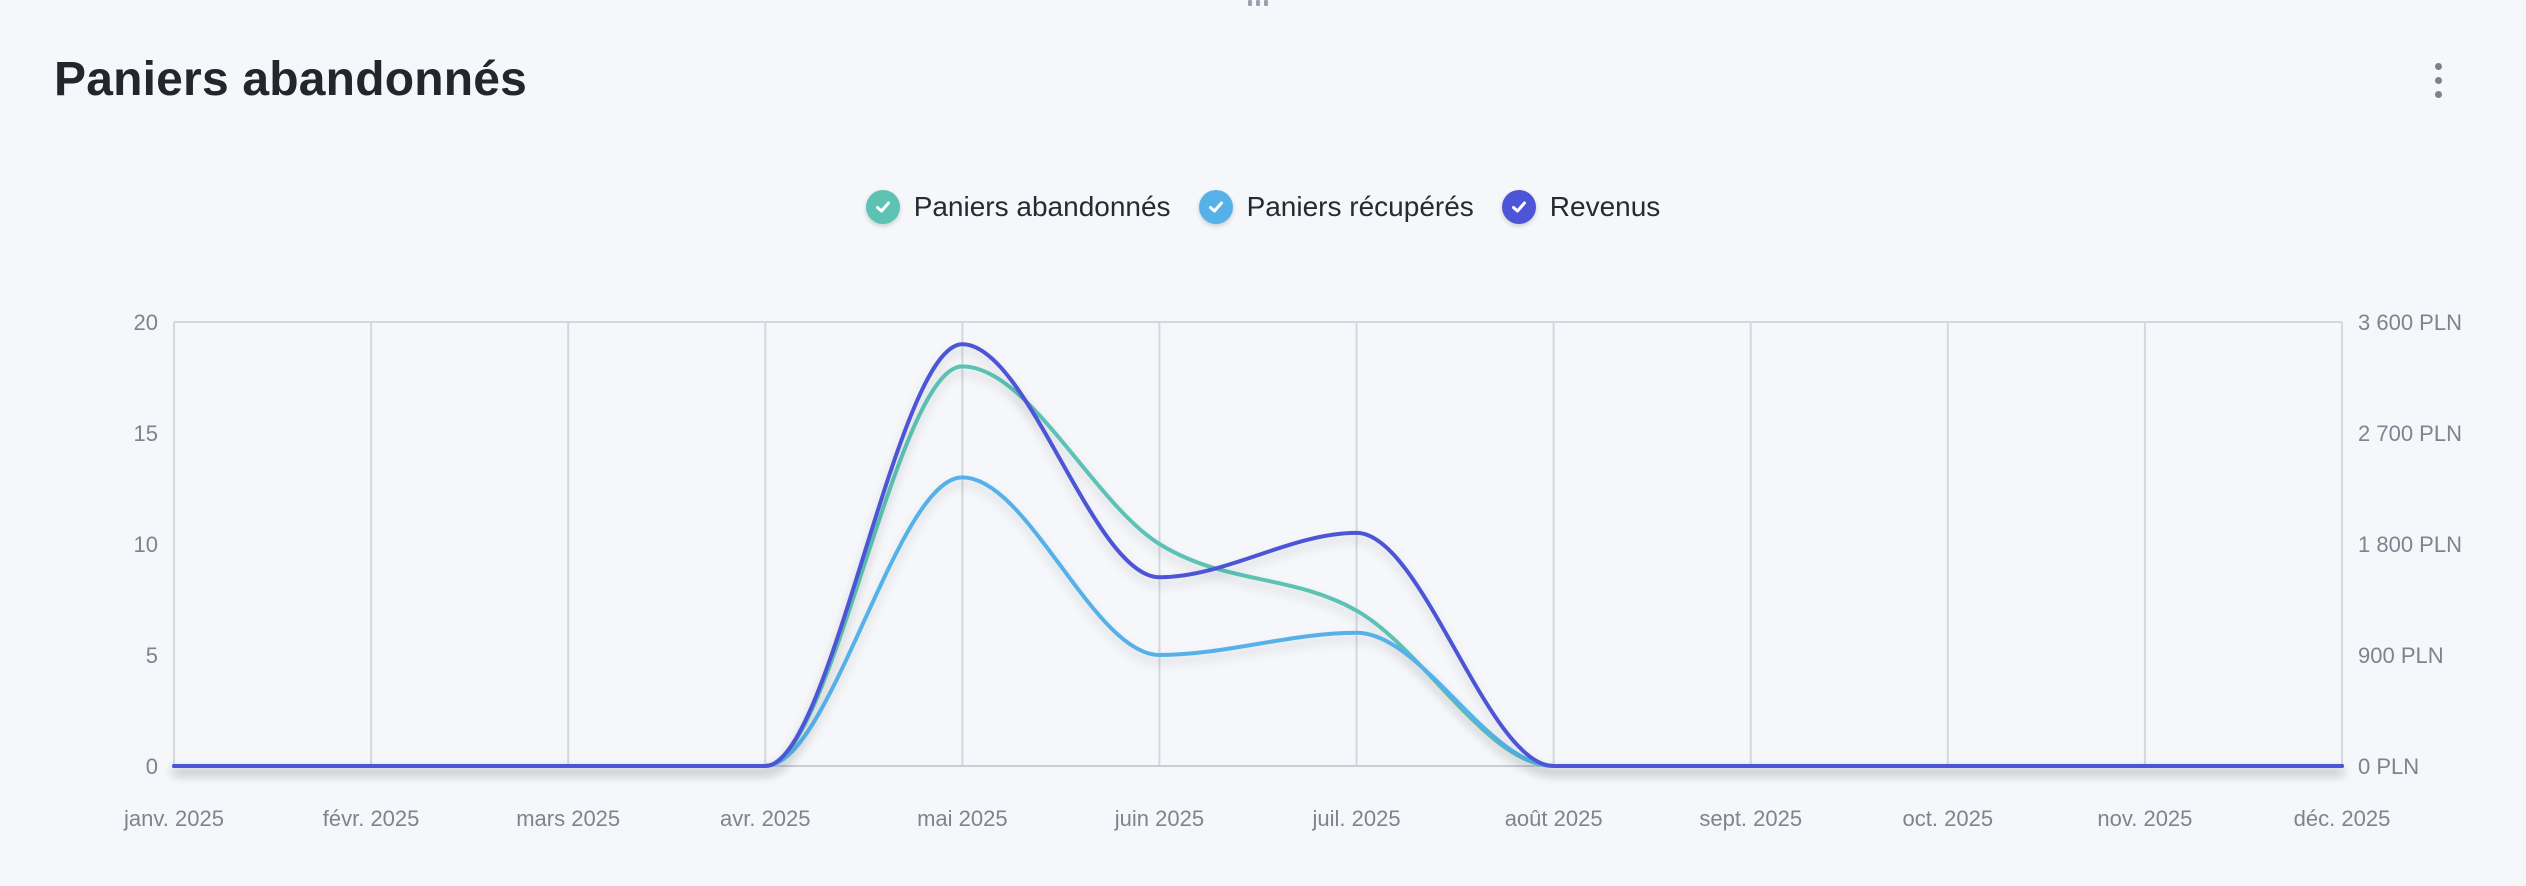 The height and width of the screenshot is (886, 2526). I want to click on x-tick-label: avr. 2025, so click(765, 818).